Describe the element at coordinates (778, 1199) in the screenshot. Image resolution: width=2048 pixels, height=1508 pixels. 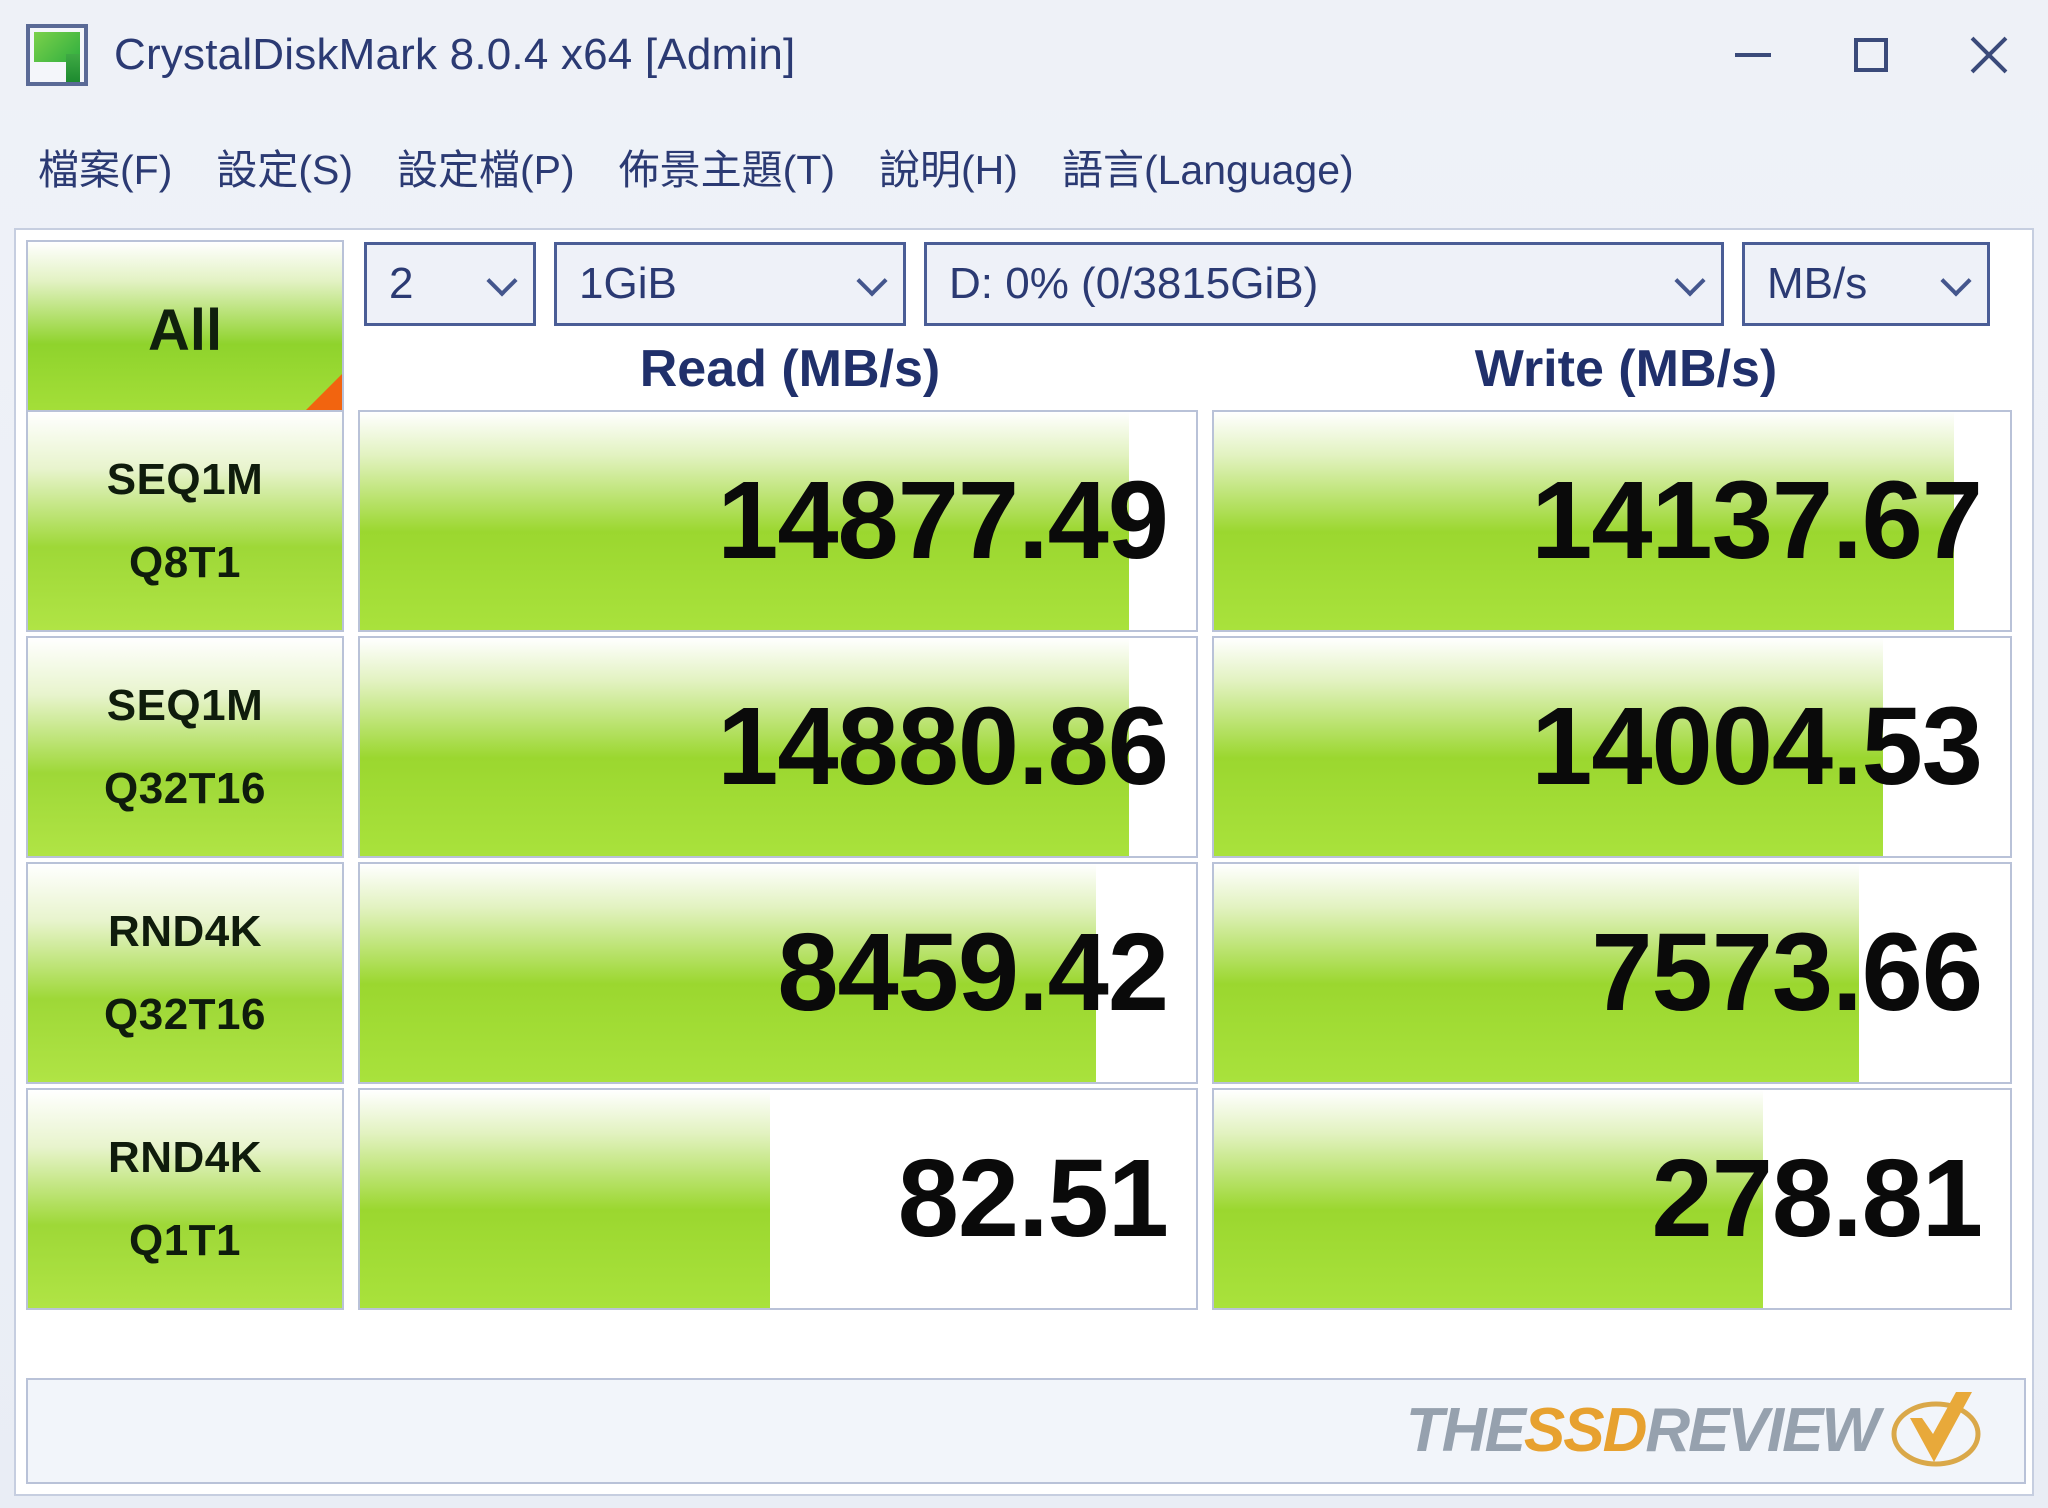
I see `read-result-cell: 82.51` at that location.